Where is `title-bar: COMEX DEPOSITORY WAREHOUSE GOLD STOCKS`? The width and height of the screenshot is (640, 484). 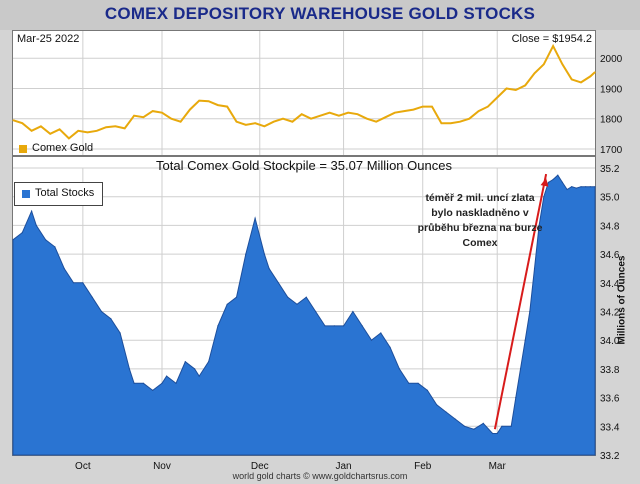
title-bar: COMEX DEPOSITORY WAREHOUSE GOLD STOCKS is located at coordinates (320, 15).